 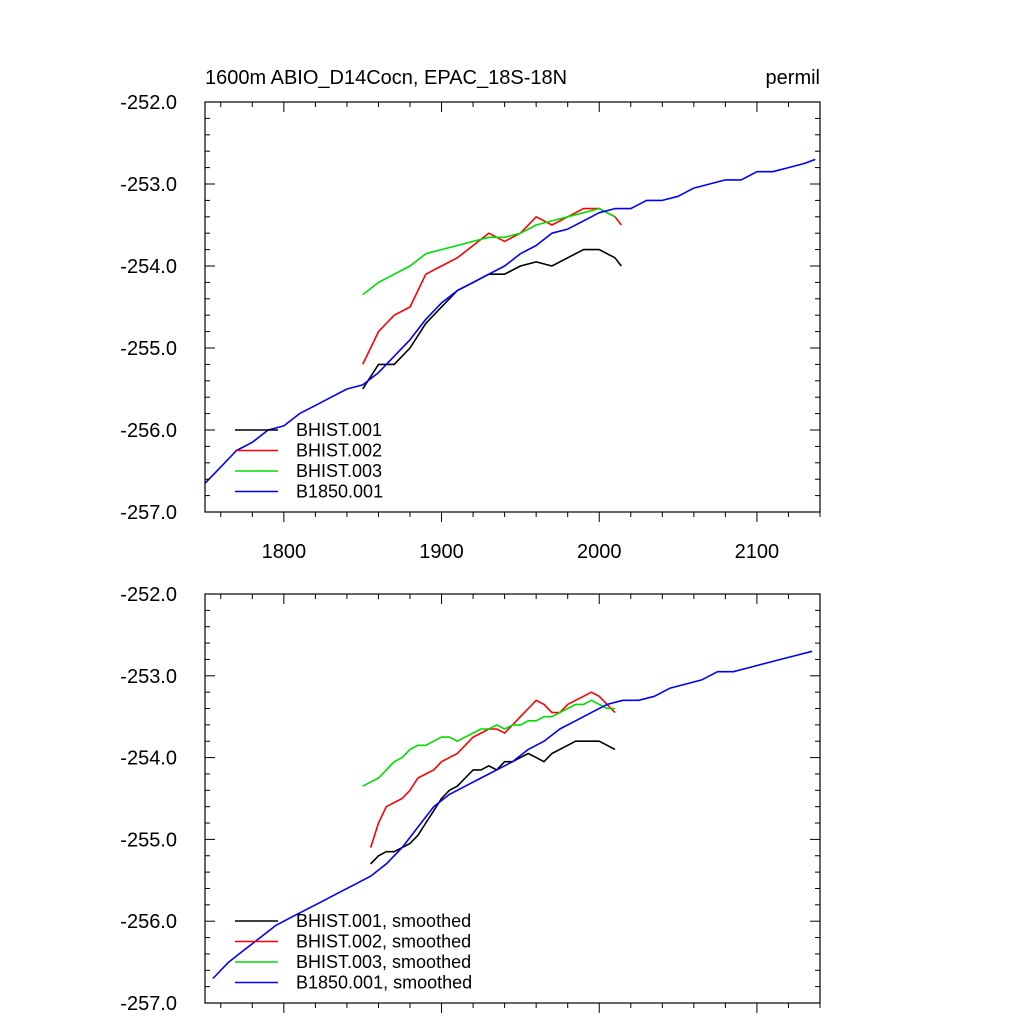 I want to click on x-tick-label: 1900, so click(x=441, y=552).